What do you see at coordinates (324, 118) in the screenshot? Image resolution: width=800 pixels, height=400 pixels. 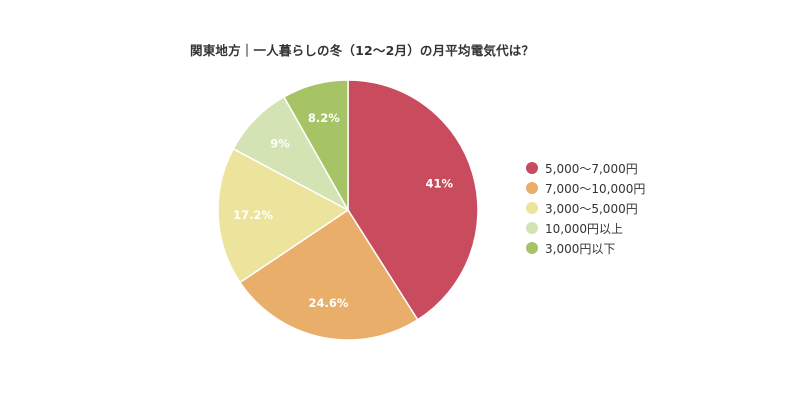 I see `slice-data-label: 8.2%` at bounding box center [324, 118].